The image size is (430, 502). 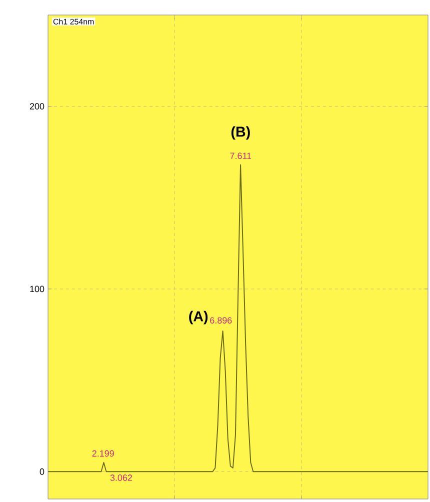 I want to click on y-tick-label: 0, so click(x=42, y=471).